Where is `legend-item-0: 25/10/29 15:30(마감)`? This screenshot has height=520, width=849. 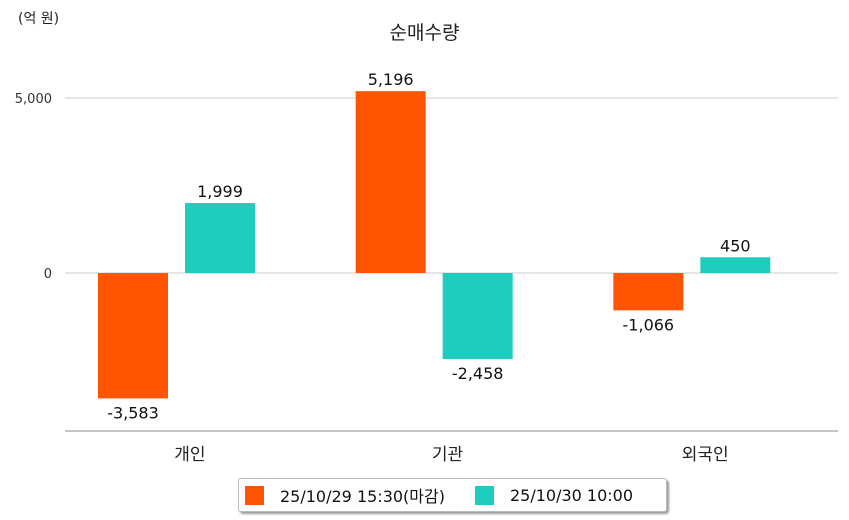
legend-item-0: 25/10/29 15:30(마감) is located at coordinates (342, 495).